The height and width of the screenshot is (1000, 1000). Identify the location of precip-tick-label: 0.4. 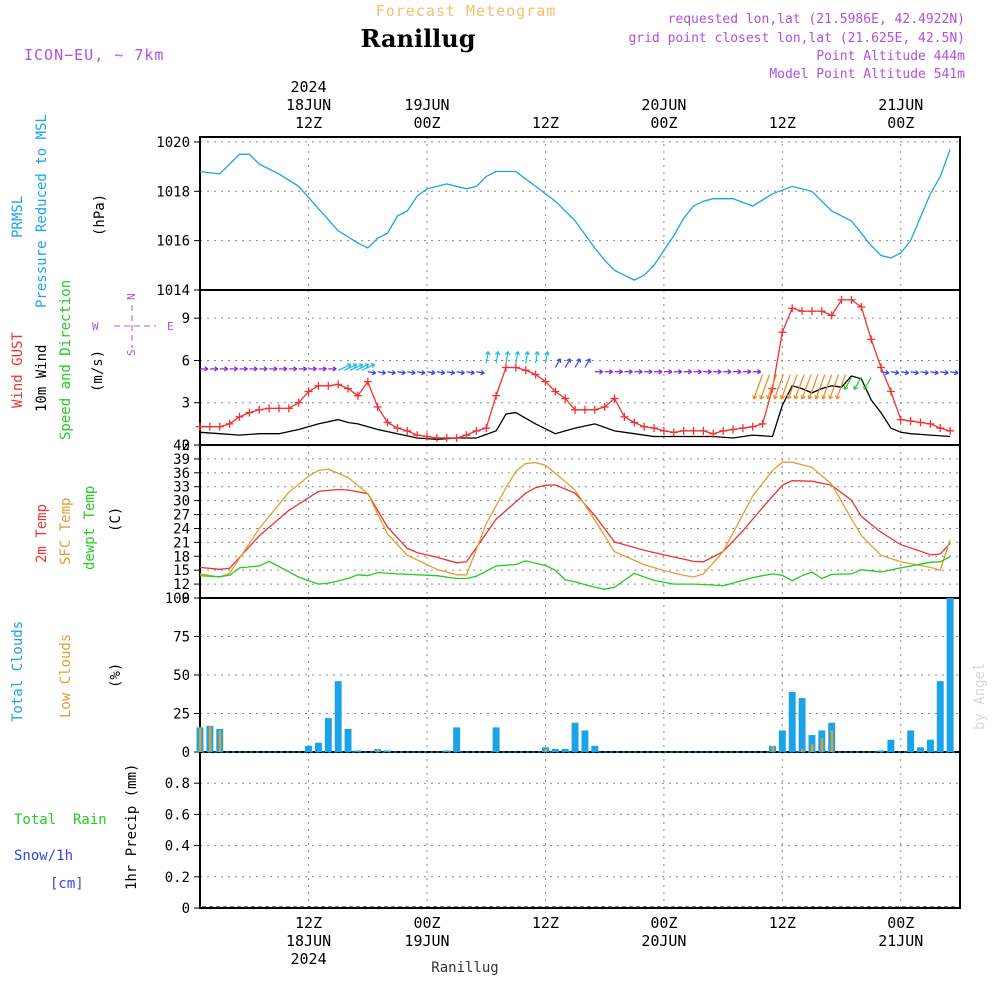
(177, 847).